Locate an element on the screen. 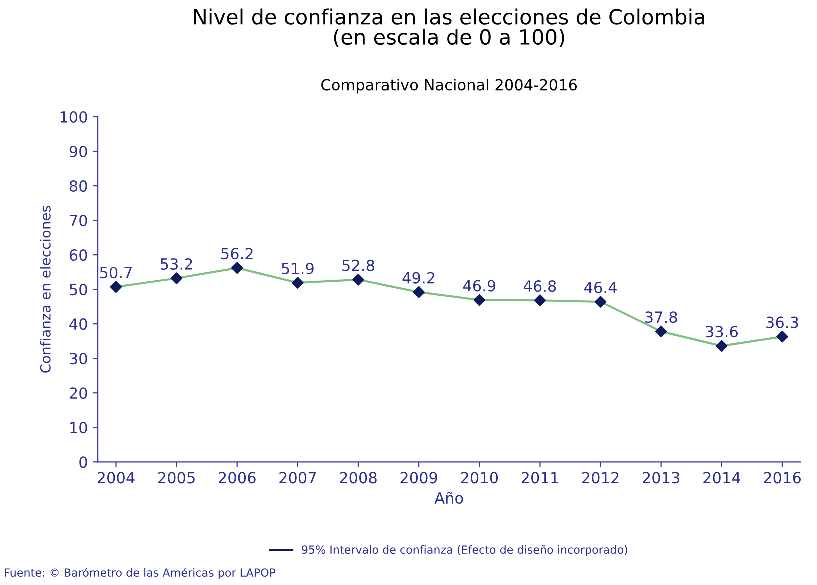 This screenshot has height=585, width=817. x-tick-label: 2005 is located at coordinates (176, 478).